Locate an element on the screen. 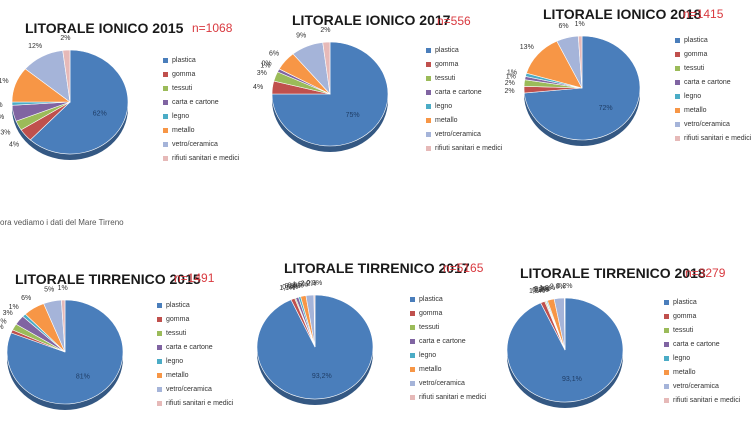 The image size is (752, 423). legend-label: carta e cartone is located at coordinates (442, 341).